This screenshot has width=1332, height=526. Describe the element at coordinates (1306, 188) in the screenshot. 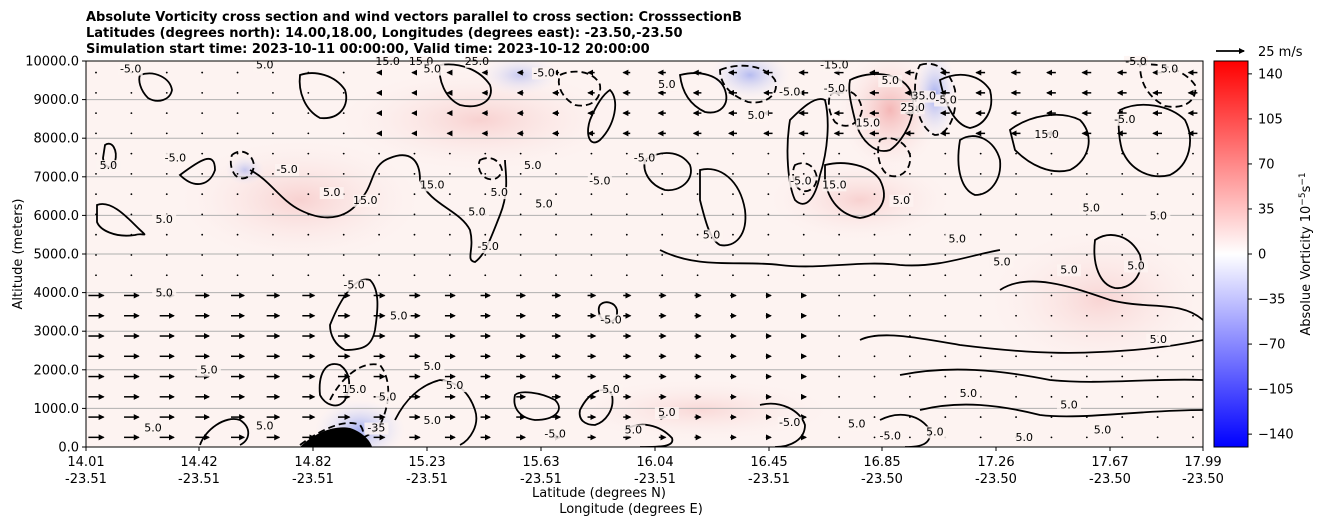

I see `colorbar-label-unit: s` at that location.